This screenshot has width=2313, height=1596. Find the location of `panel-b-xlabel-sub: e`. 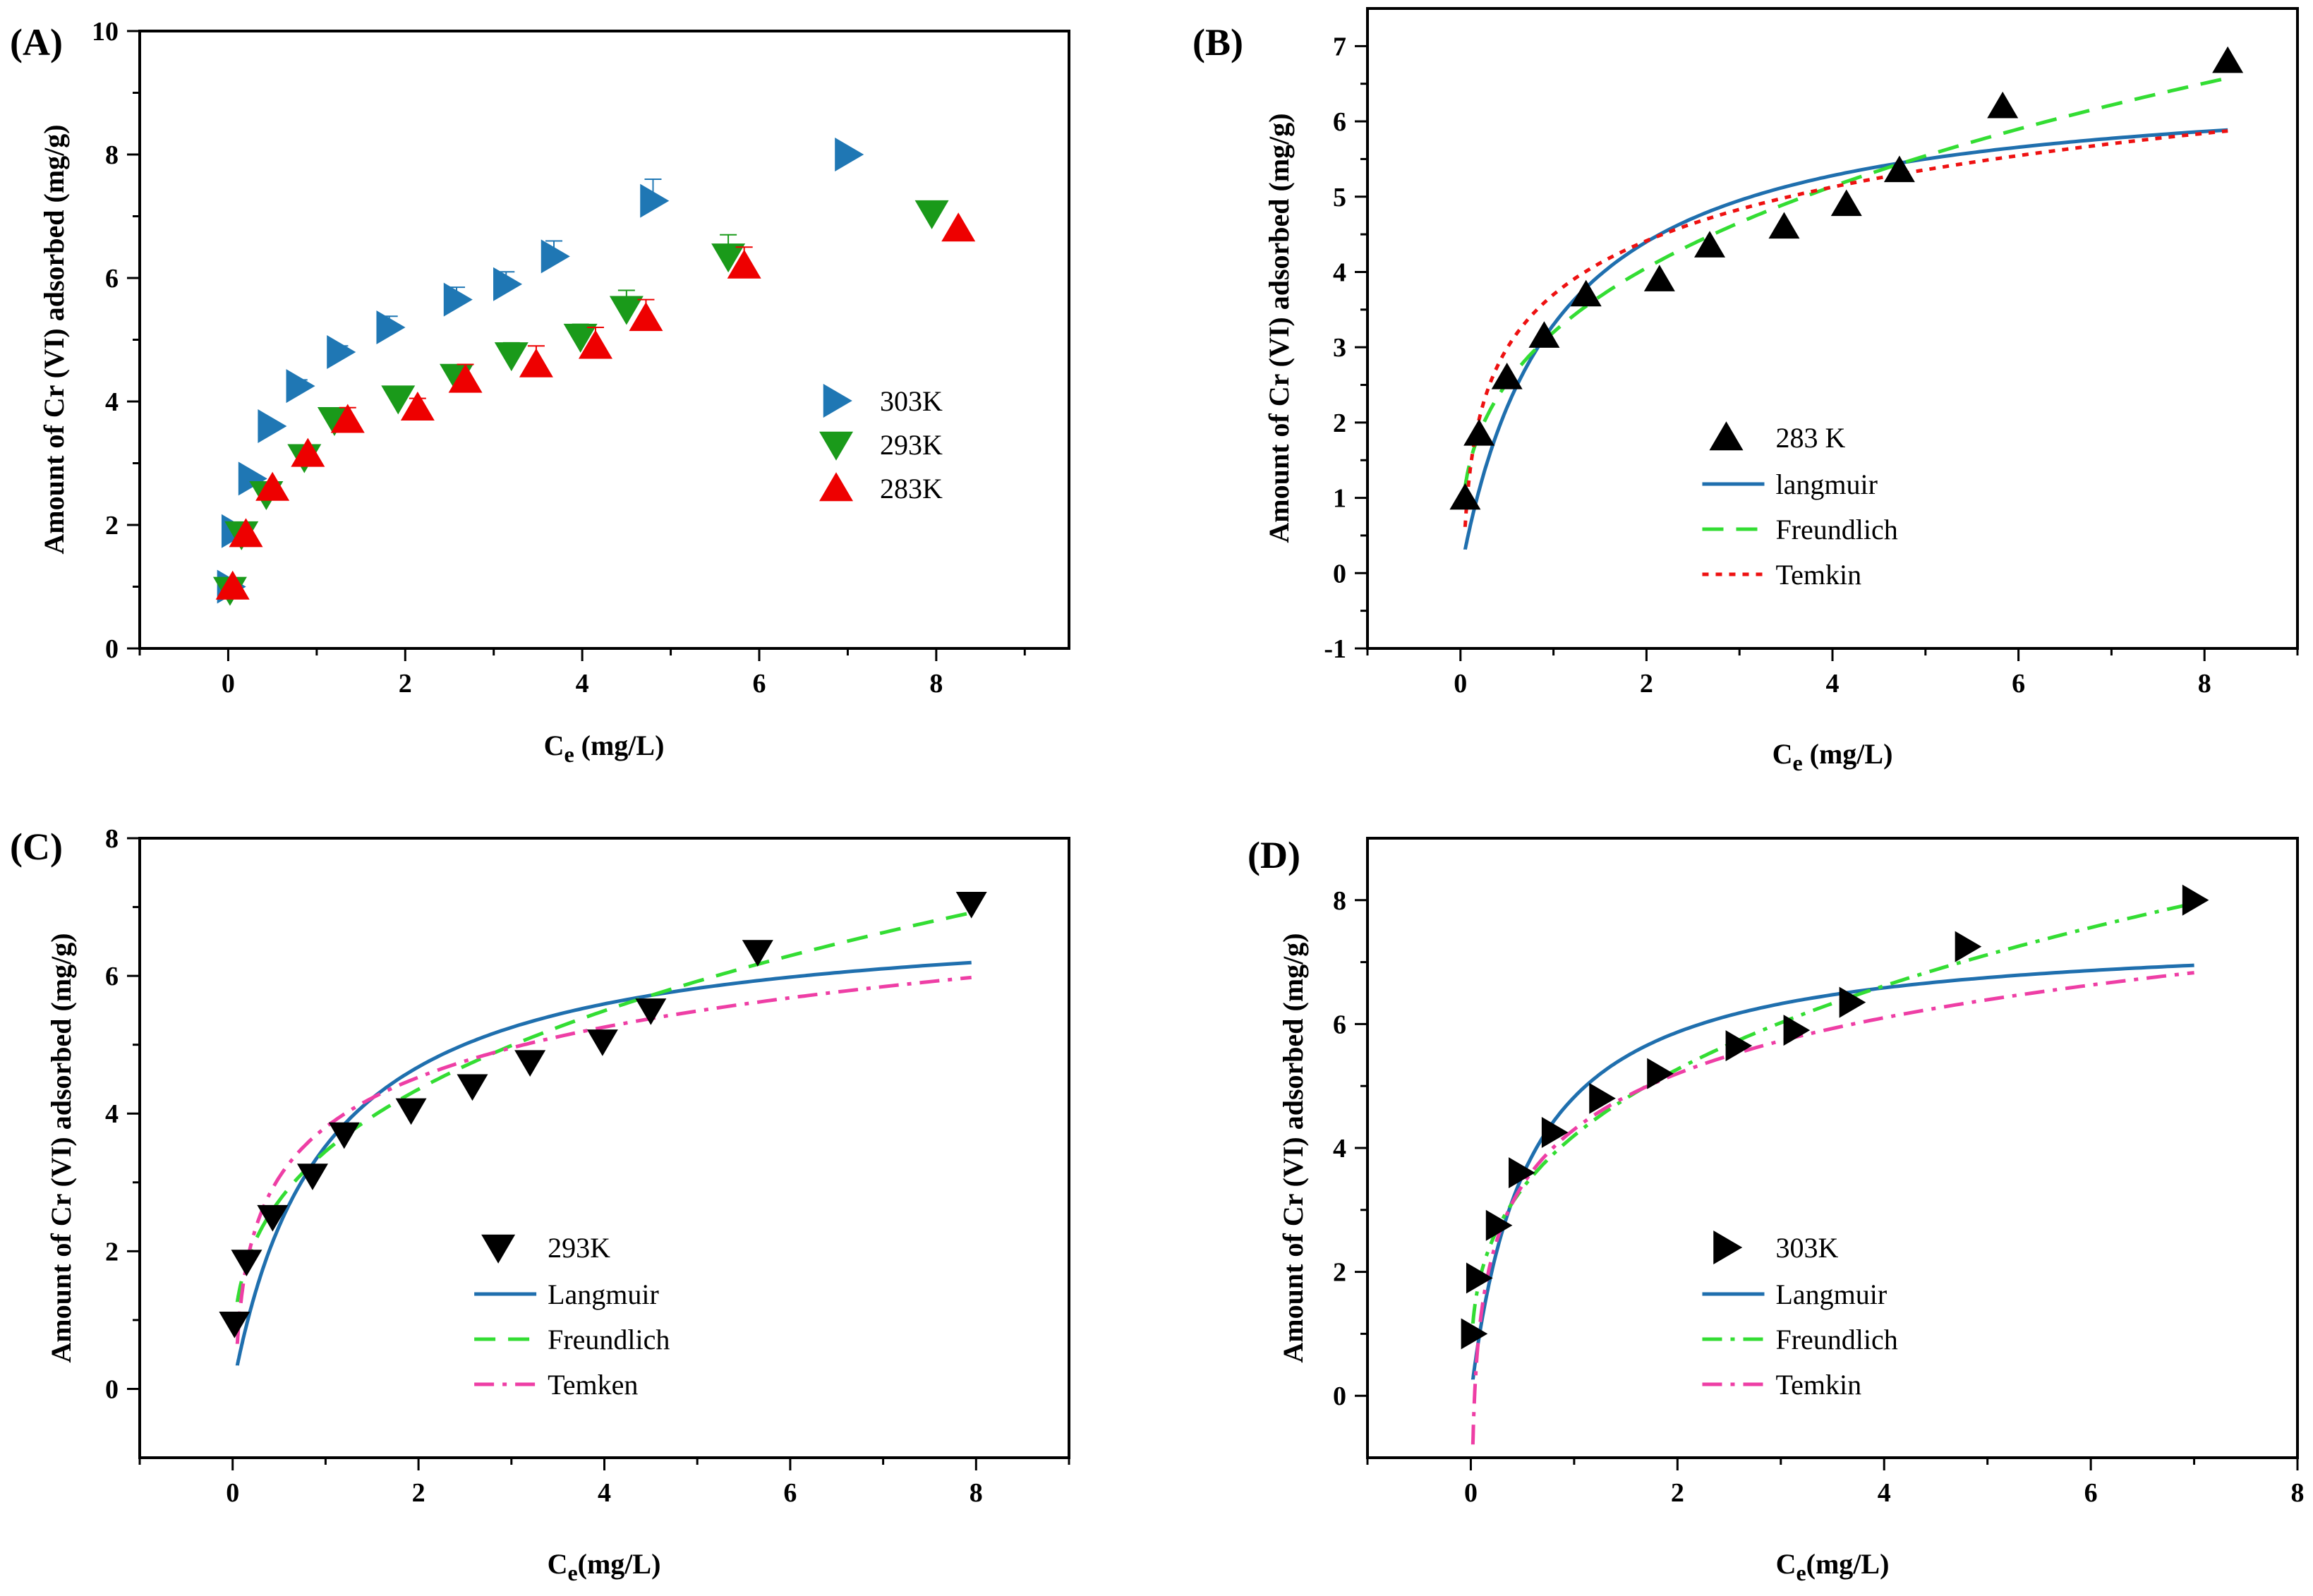

panel-b-xlabel-sub: e is located at coordinates (1797, 762).